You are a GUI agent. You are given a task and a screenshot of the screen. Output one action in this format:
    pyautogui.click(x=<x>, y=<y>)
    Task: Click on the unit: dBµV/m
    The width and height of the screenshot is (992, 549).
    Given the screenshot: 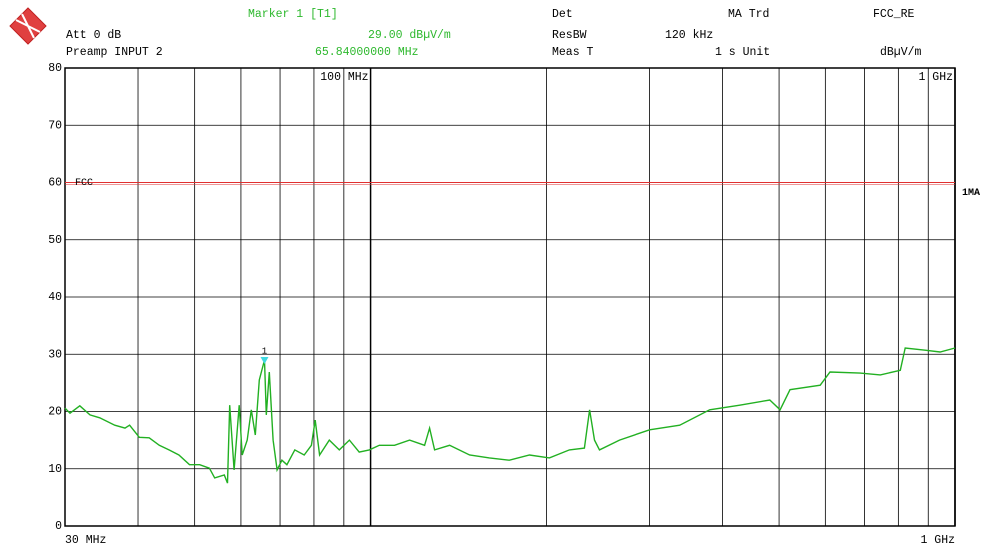 What is the action you would take?
    pyautogui.click(x=901, y=52)
    